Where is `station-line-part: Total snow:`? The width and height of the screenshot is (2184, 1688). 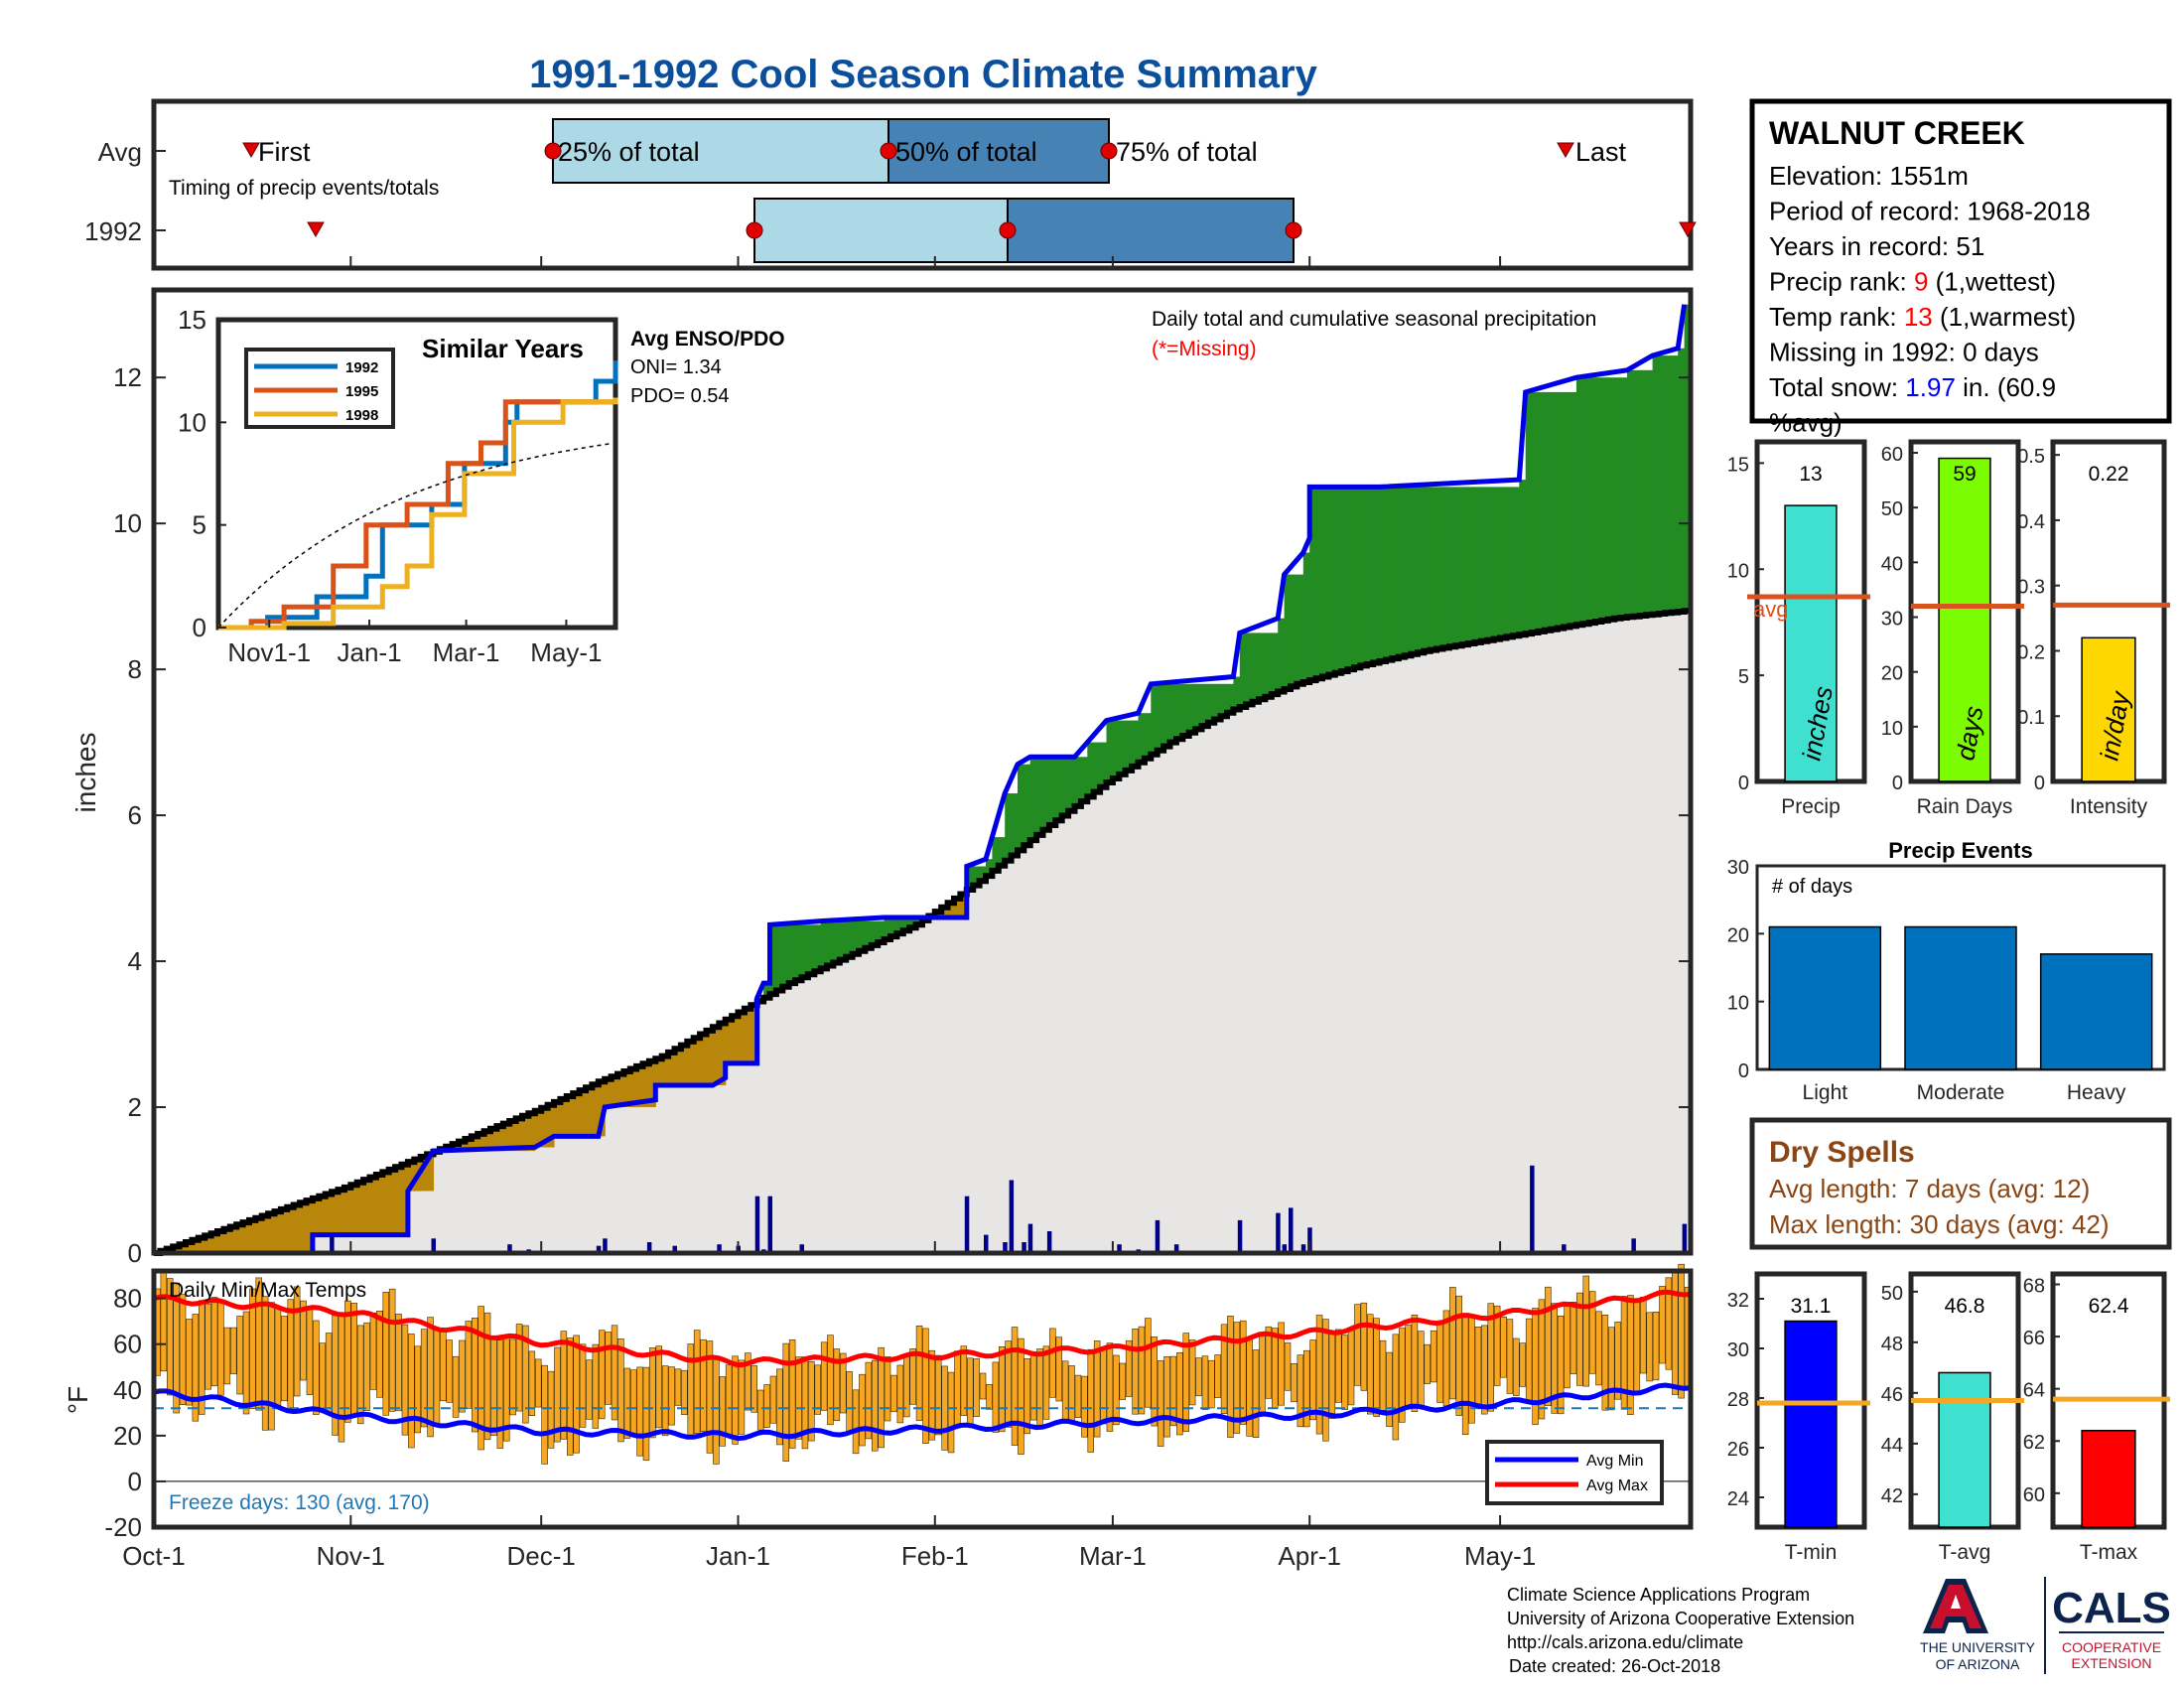 station-line-part: Total snow: is located at coordinates (1837, 387).